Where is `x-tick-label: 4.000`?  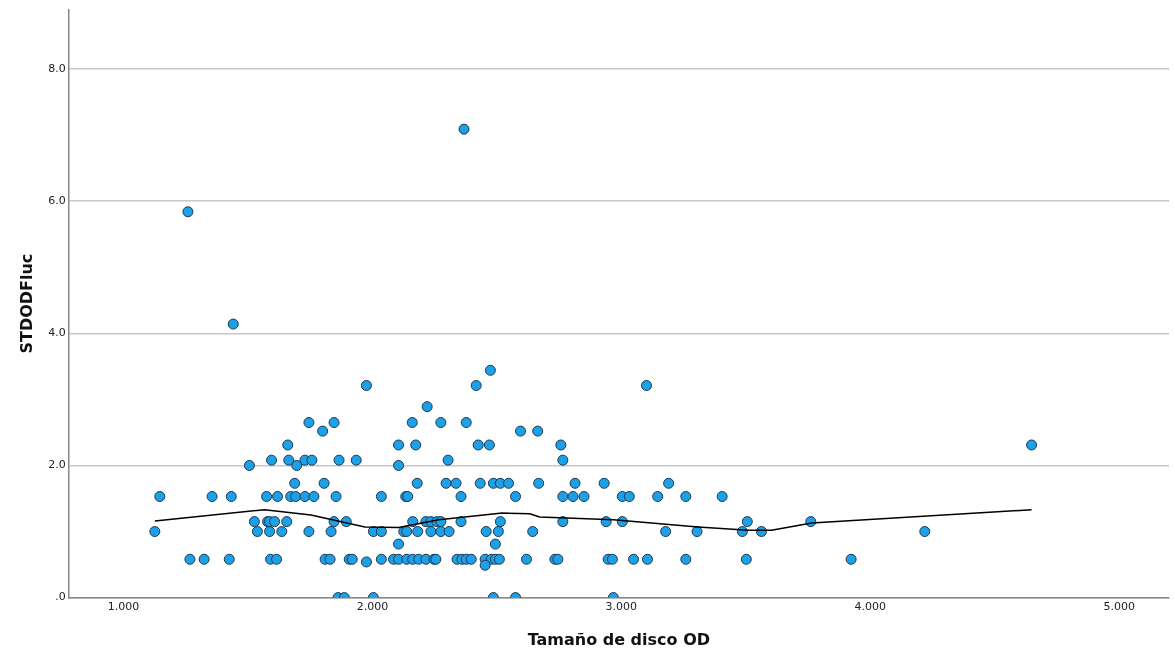
x-tick-label: 4.000 is located at coordinates (870, 607).